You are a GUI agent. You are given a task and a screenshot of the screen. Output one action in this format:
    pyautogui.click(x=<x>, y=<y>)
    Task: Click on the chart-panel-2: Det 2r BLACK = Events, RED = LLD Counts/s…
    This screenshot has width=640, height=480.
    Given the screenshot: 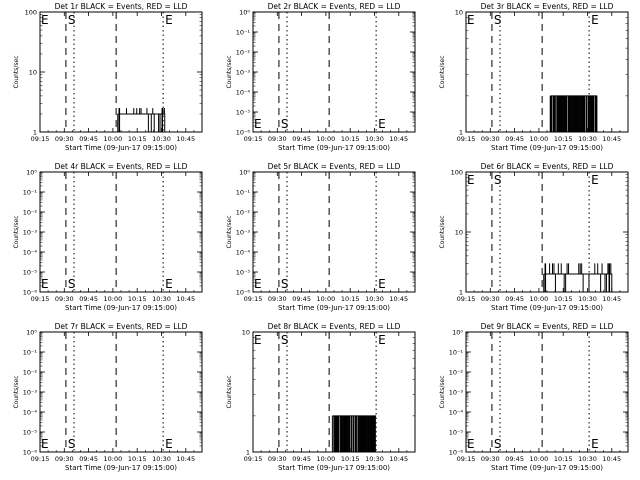 What is the action you would take?
    pyautogui.click(x=321, y=77)
    